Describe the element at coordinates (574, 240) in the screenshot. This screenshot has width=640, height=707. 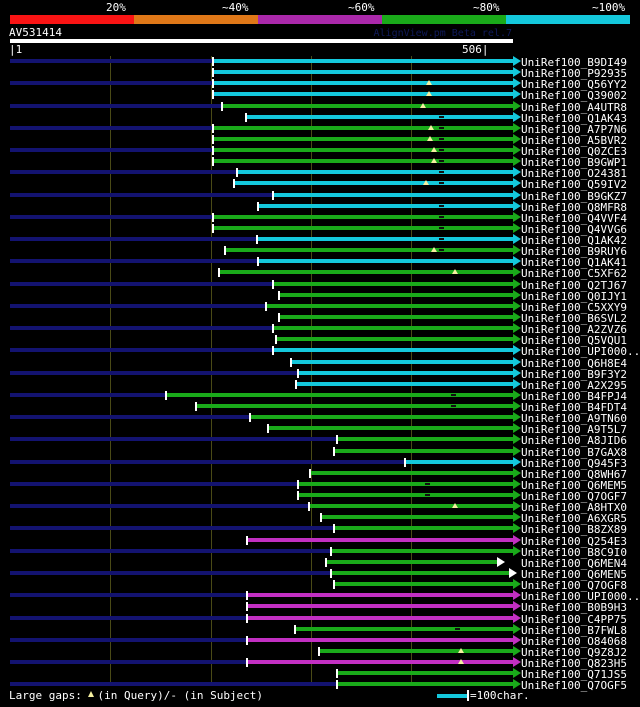
I see `hit-label: UniRef100_Q1AK42` at that location.